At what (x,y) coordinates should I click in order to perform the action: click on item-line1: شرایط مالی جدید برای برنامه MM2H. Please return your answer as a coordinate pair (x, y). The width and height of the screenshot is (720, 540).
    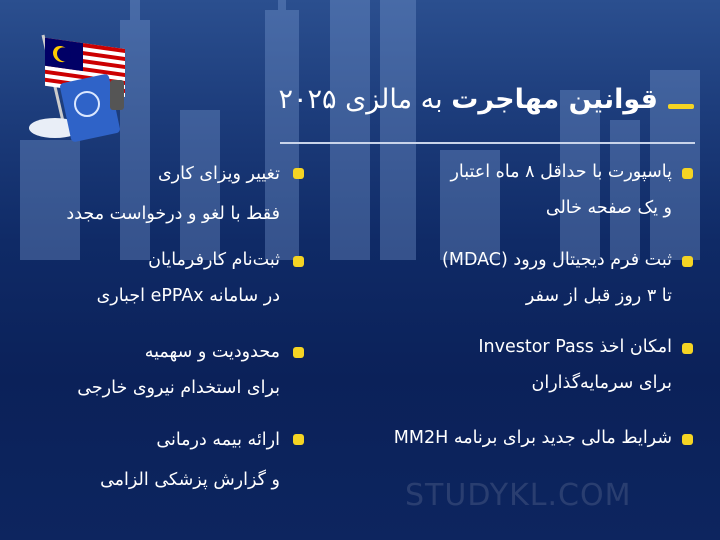
    Looking at the image, I should click on (532, 438).